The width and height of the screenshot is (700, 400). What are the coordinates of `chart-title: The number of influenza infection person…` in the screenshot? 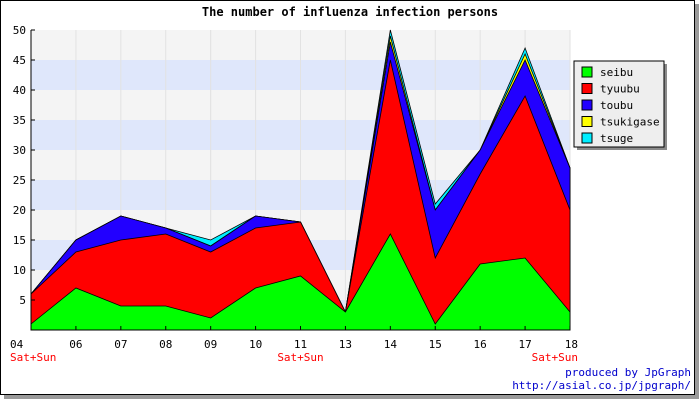 It's located at (350, 12).